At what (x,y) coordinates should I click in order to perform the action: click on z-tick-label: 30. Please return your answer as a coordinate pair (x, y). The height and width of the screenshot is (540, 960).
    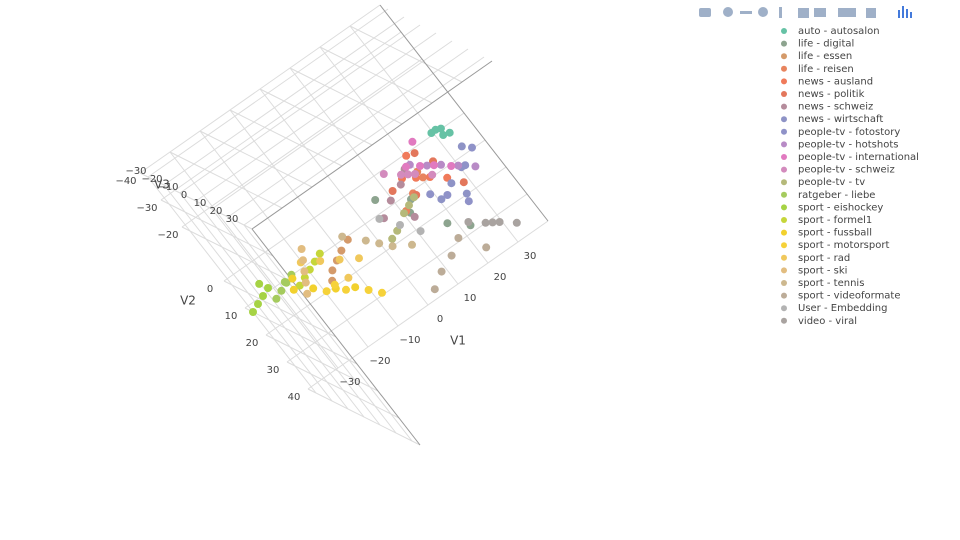
    Looking at the image, I should click on (232, 219).